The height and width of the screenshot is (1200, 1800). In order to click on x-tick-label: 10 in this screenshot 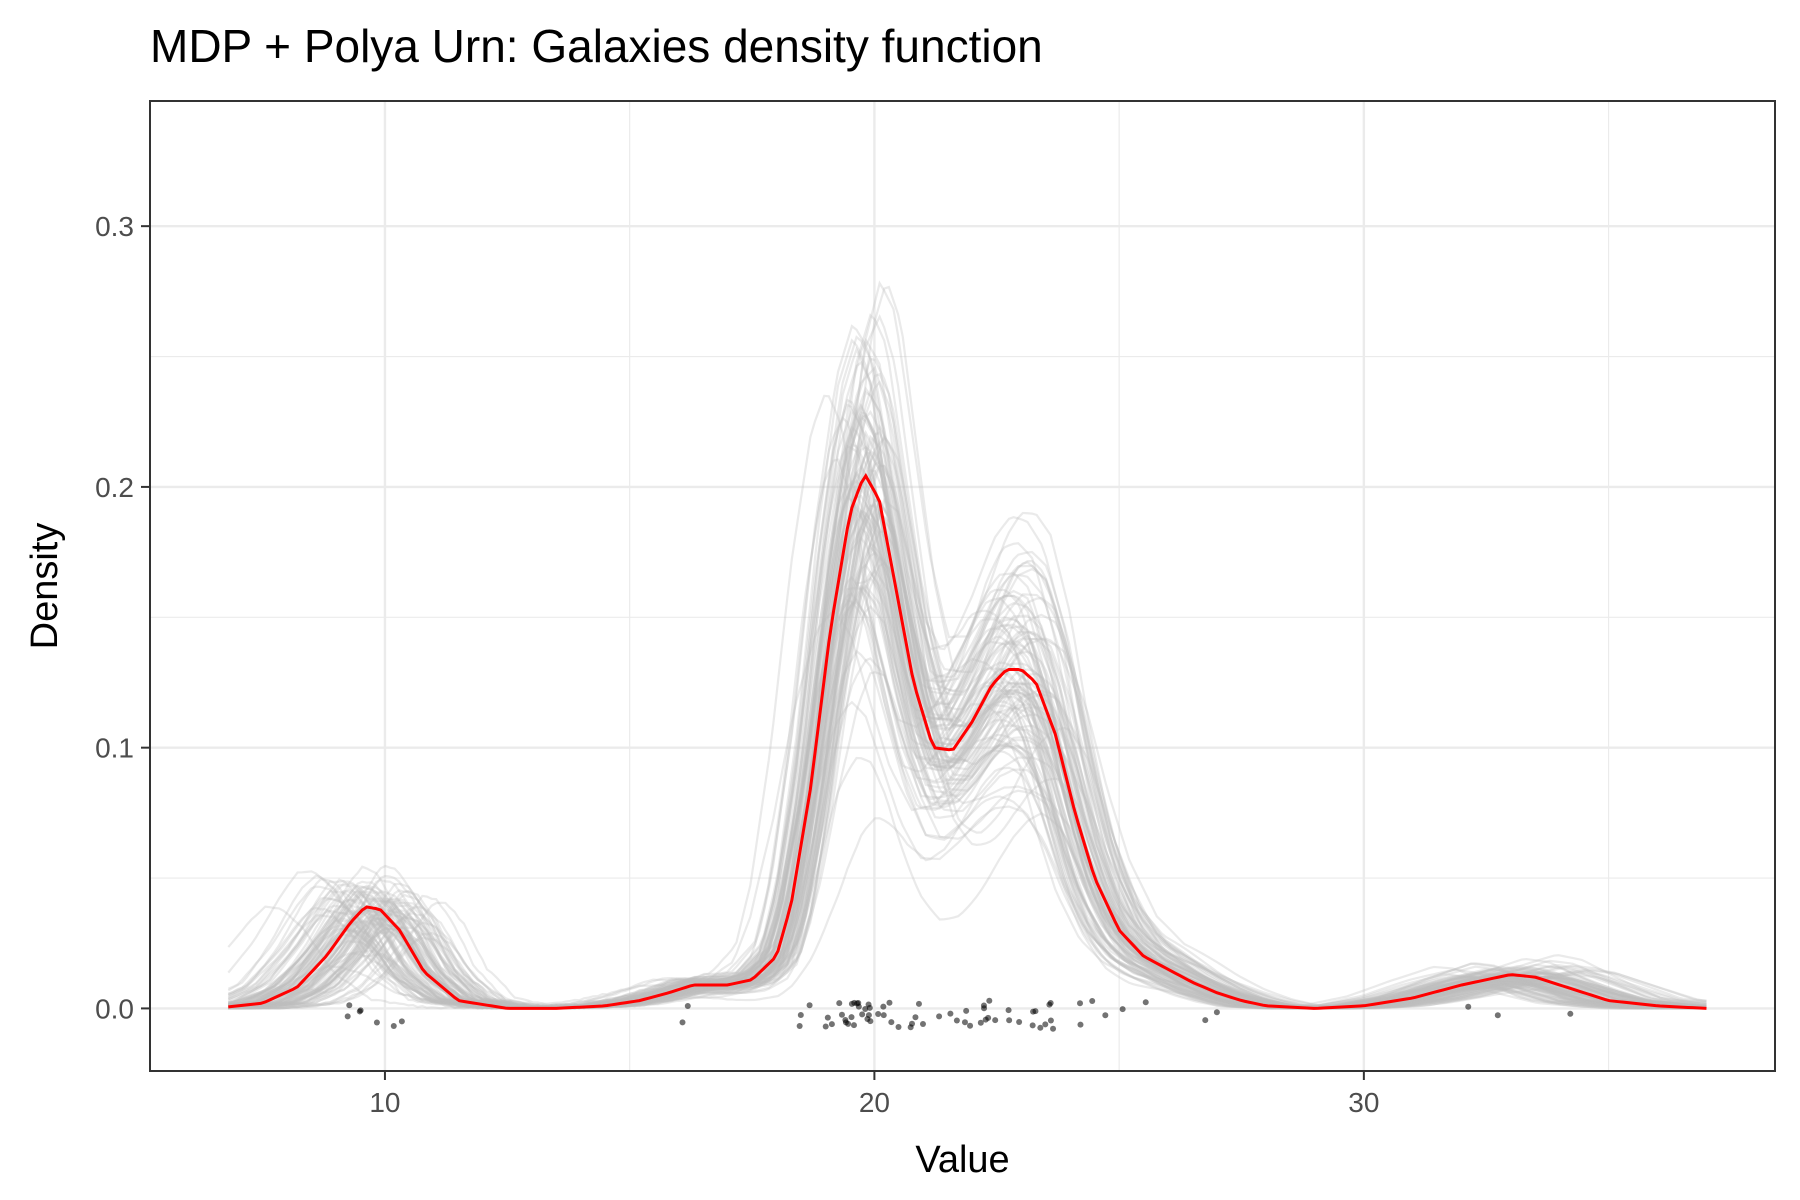, I will do `click(384, 1102)`.